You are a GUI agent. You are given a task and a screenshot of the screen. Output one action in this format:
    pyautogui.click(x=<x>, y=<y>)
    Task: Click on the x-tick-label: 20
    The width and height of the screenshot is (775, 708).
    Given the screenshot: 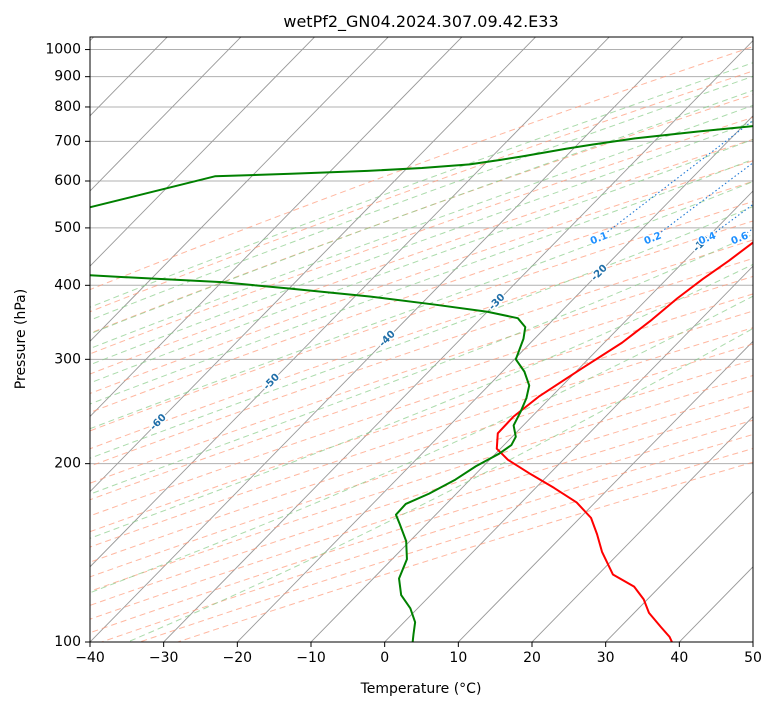 What is the action you would take?
    pyautogui.click(x=532, y=658)
    